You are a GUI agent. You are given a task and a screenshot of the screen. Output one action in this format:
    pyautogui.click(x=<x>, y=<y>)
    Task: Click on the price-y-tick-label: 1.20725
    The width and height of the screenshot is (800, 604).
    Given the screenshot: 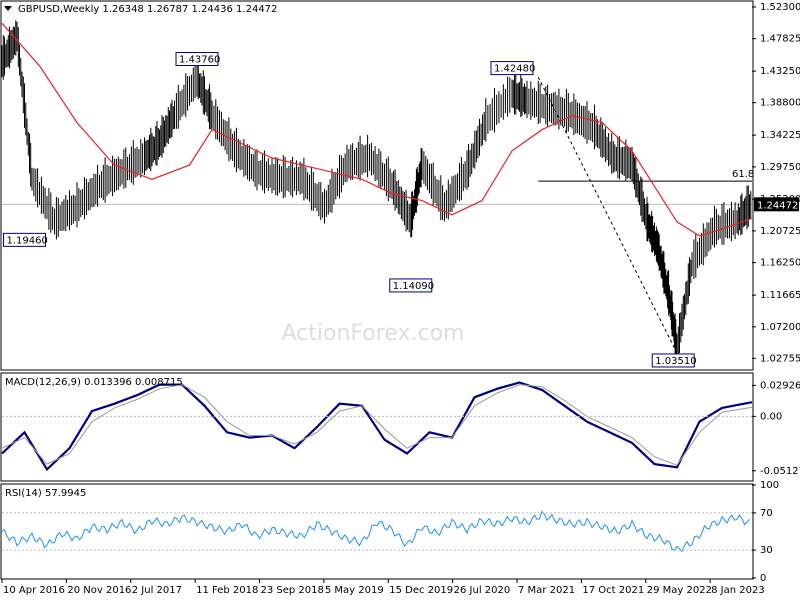 What is the action you would take?
    pyautogui.click(x=780, y=231)
    